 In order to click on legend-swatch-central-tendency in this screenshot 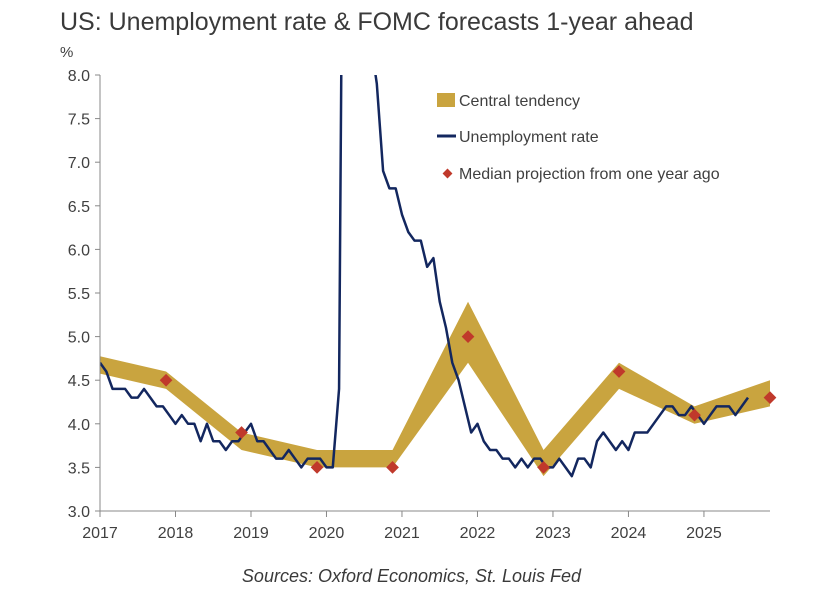, I will do `click(446, 100)`.